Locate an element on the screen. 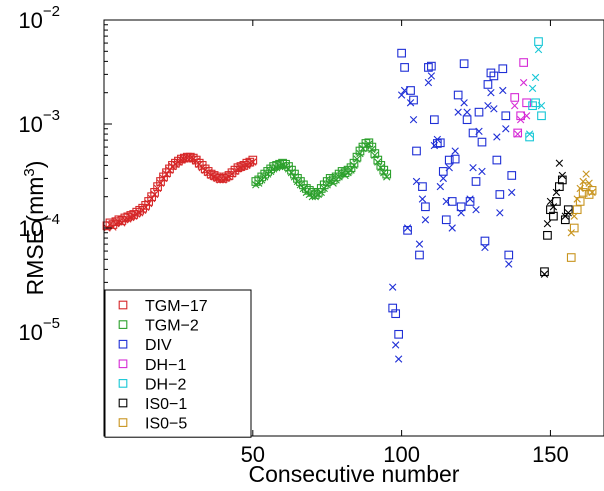 This screenshot has height=491, width=604. legend-box is located at coordinates (178, 363).